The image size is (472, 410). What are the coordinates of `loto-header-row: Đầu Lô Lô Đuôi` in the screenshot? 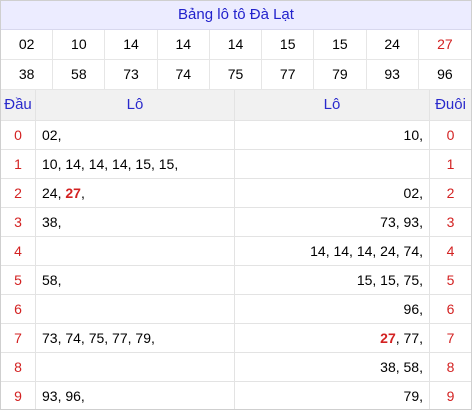 It's located at (236, 105).